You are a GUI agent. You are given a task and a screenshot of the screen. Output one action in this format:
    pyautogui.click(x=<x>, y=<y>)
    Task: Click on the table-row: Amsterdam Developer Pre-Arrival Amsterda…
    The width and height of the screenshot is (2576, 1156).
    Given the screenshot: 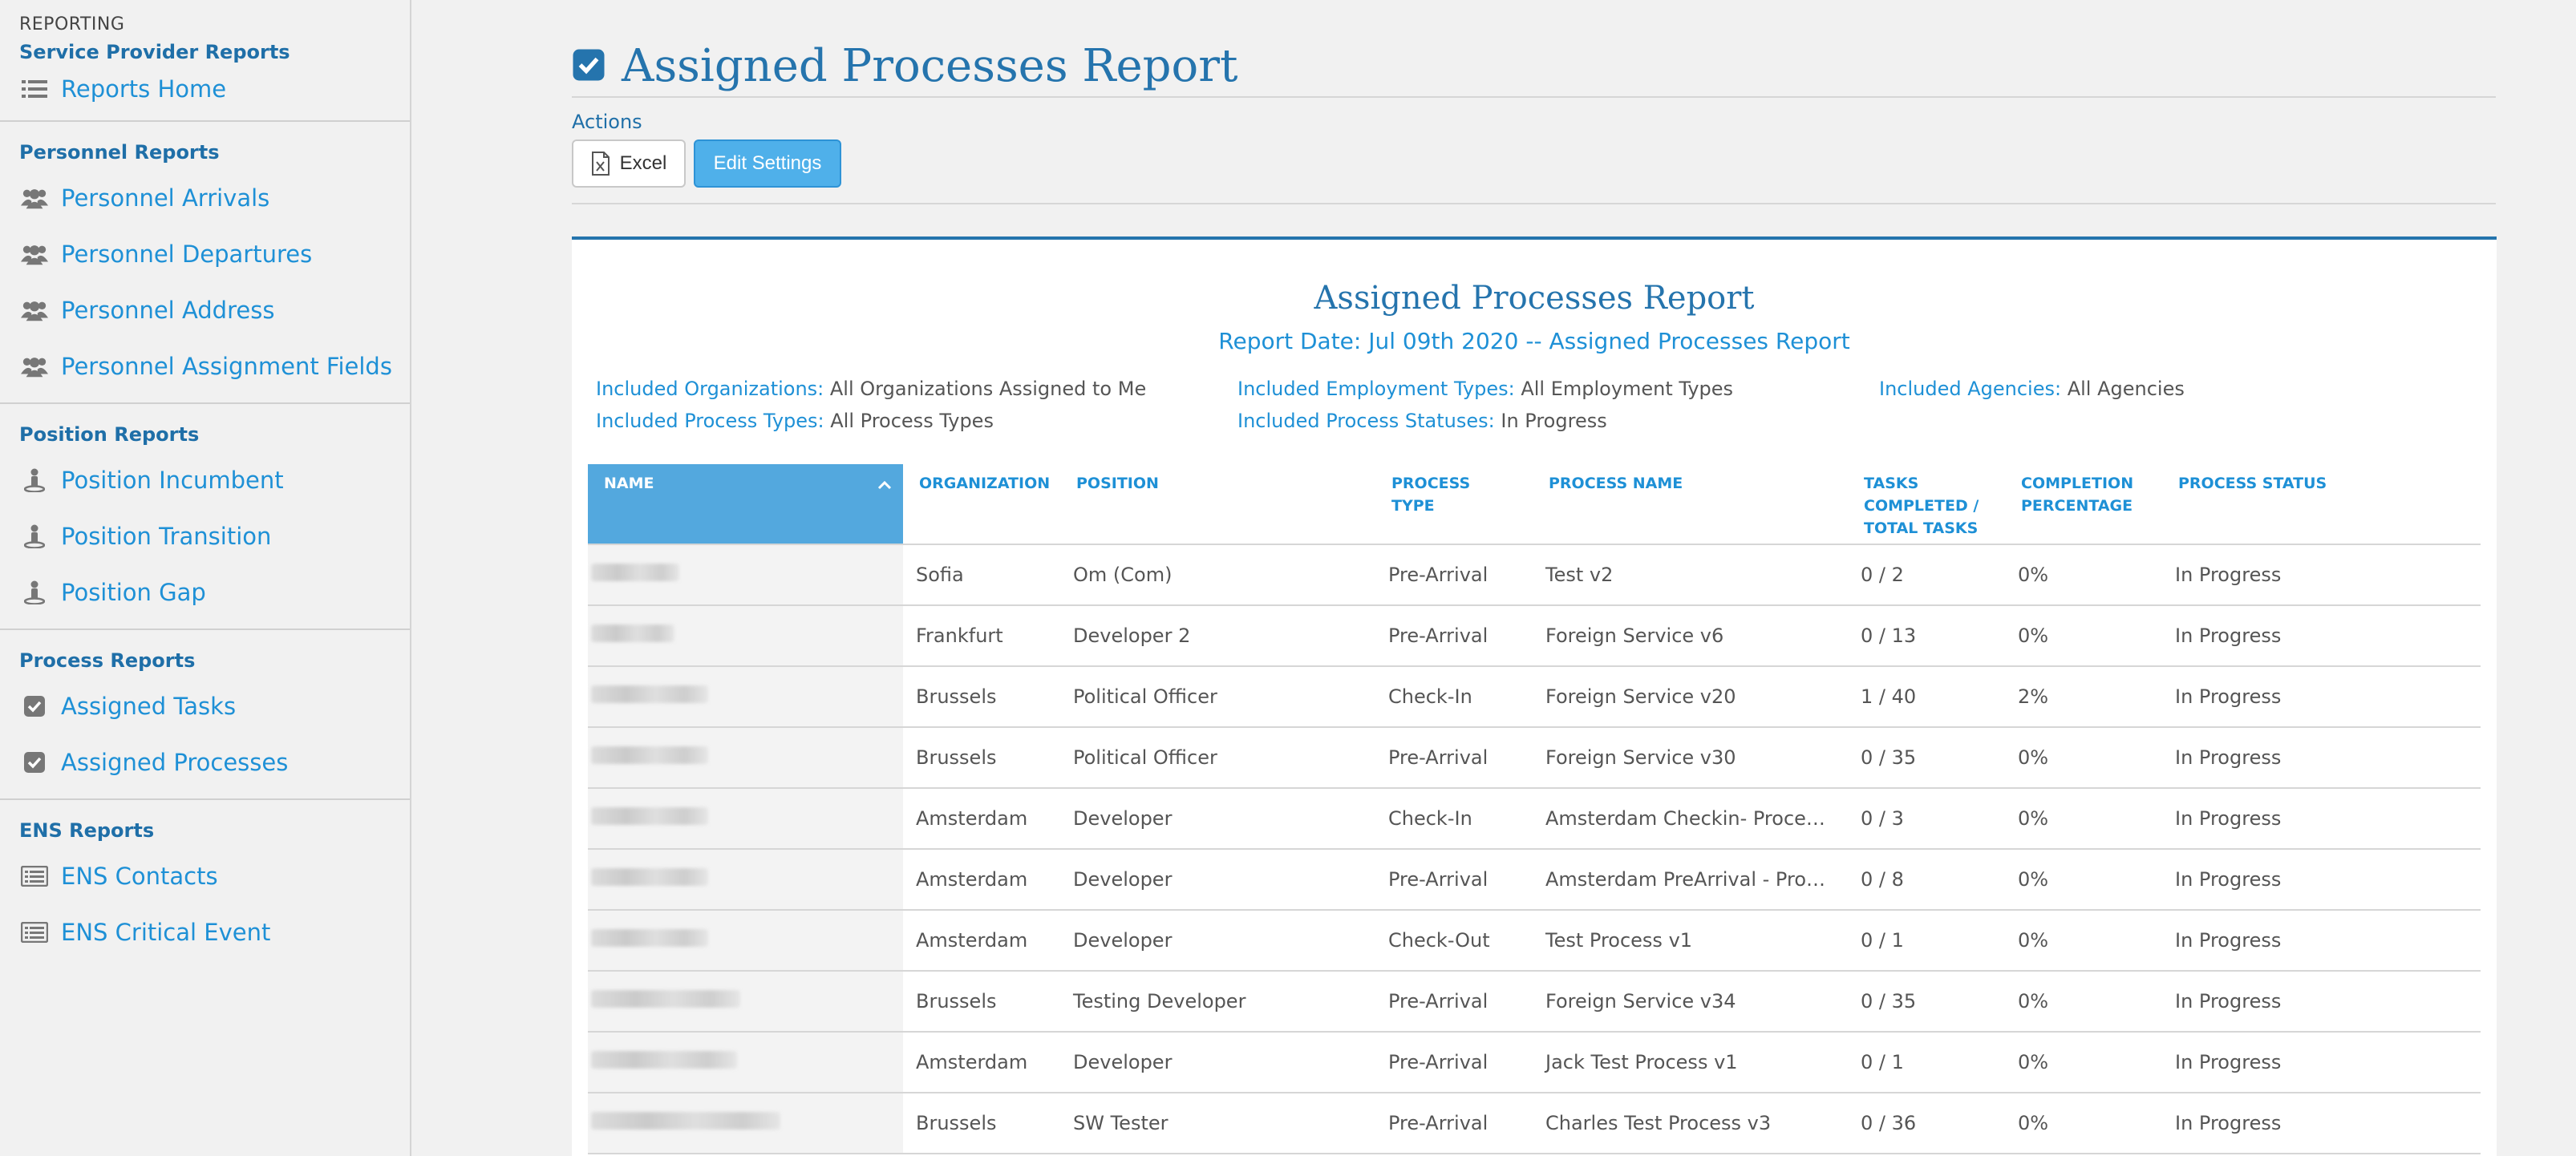 What is the action you would take?
    pyautogui.click(x=1534, y=880)
    